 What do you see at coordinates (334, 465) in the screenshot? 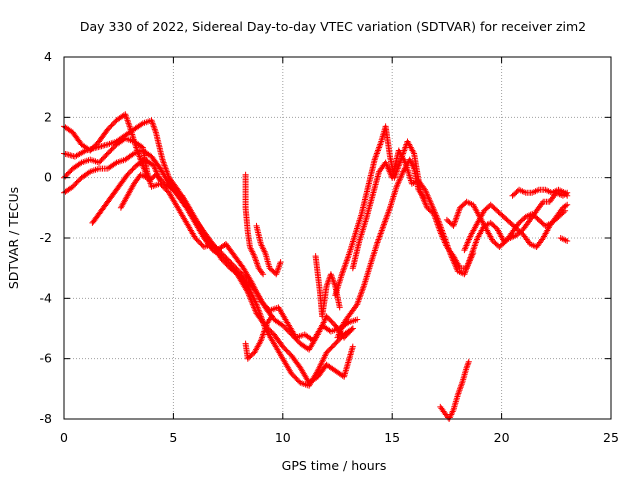
I see `x-axis-label: GPS time / hours` at bounding box center [334, 465].